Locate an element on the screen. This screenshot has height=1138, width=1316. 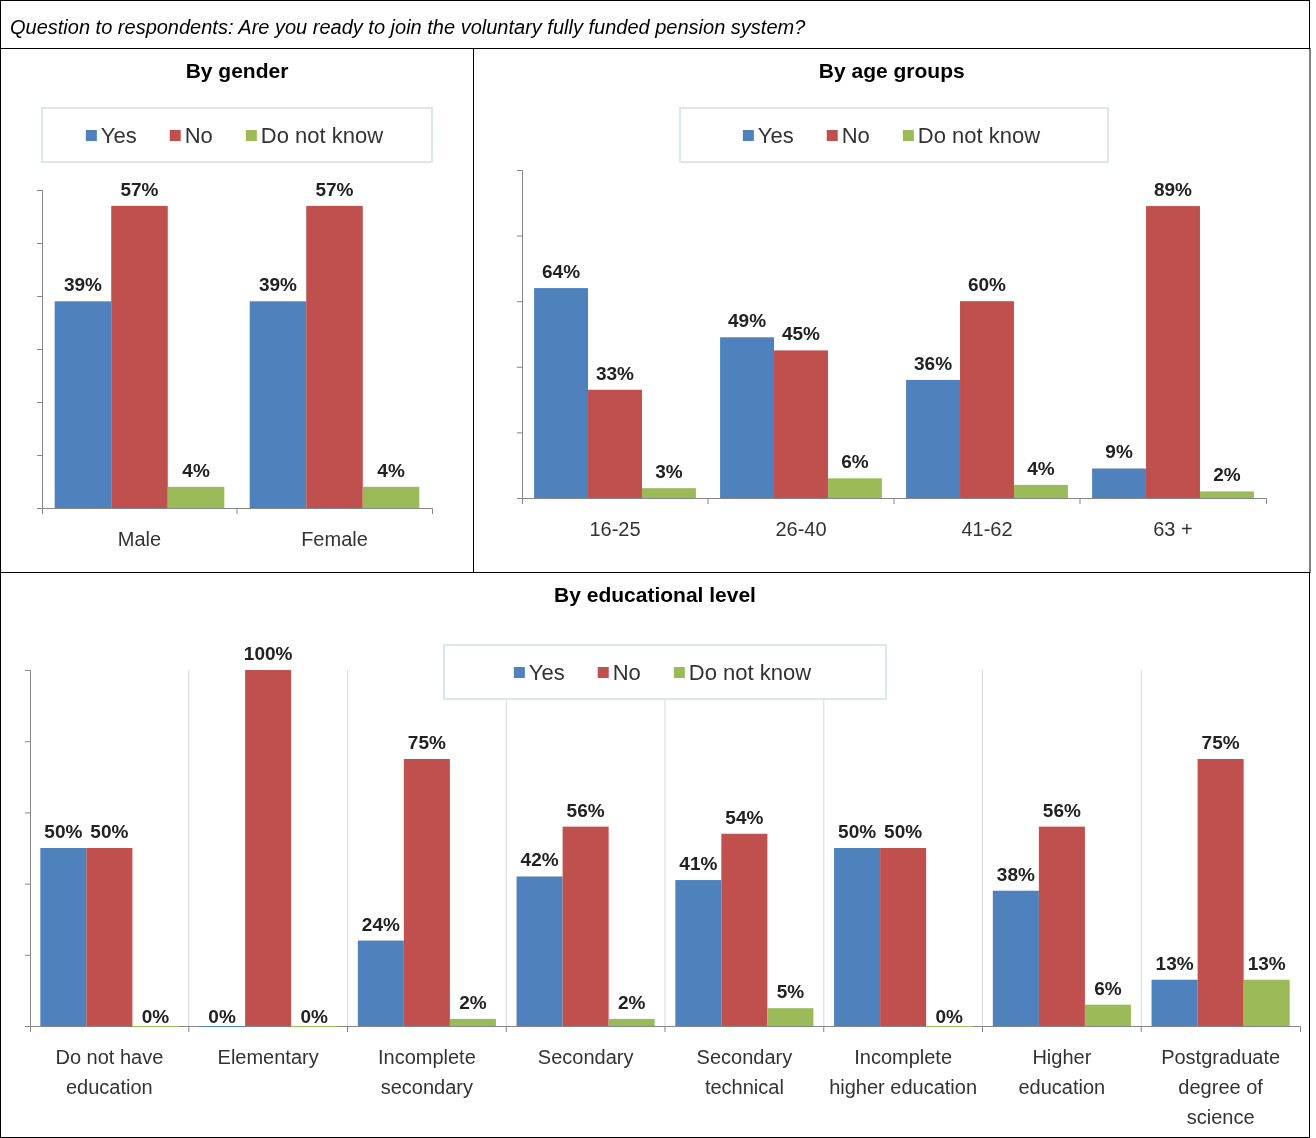
data-label: 33% is located at coordinates (615, 373).